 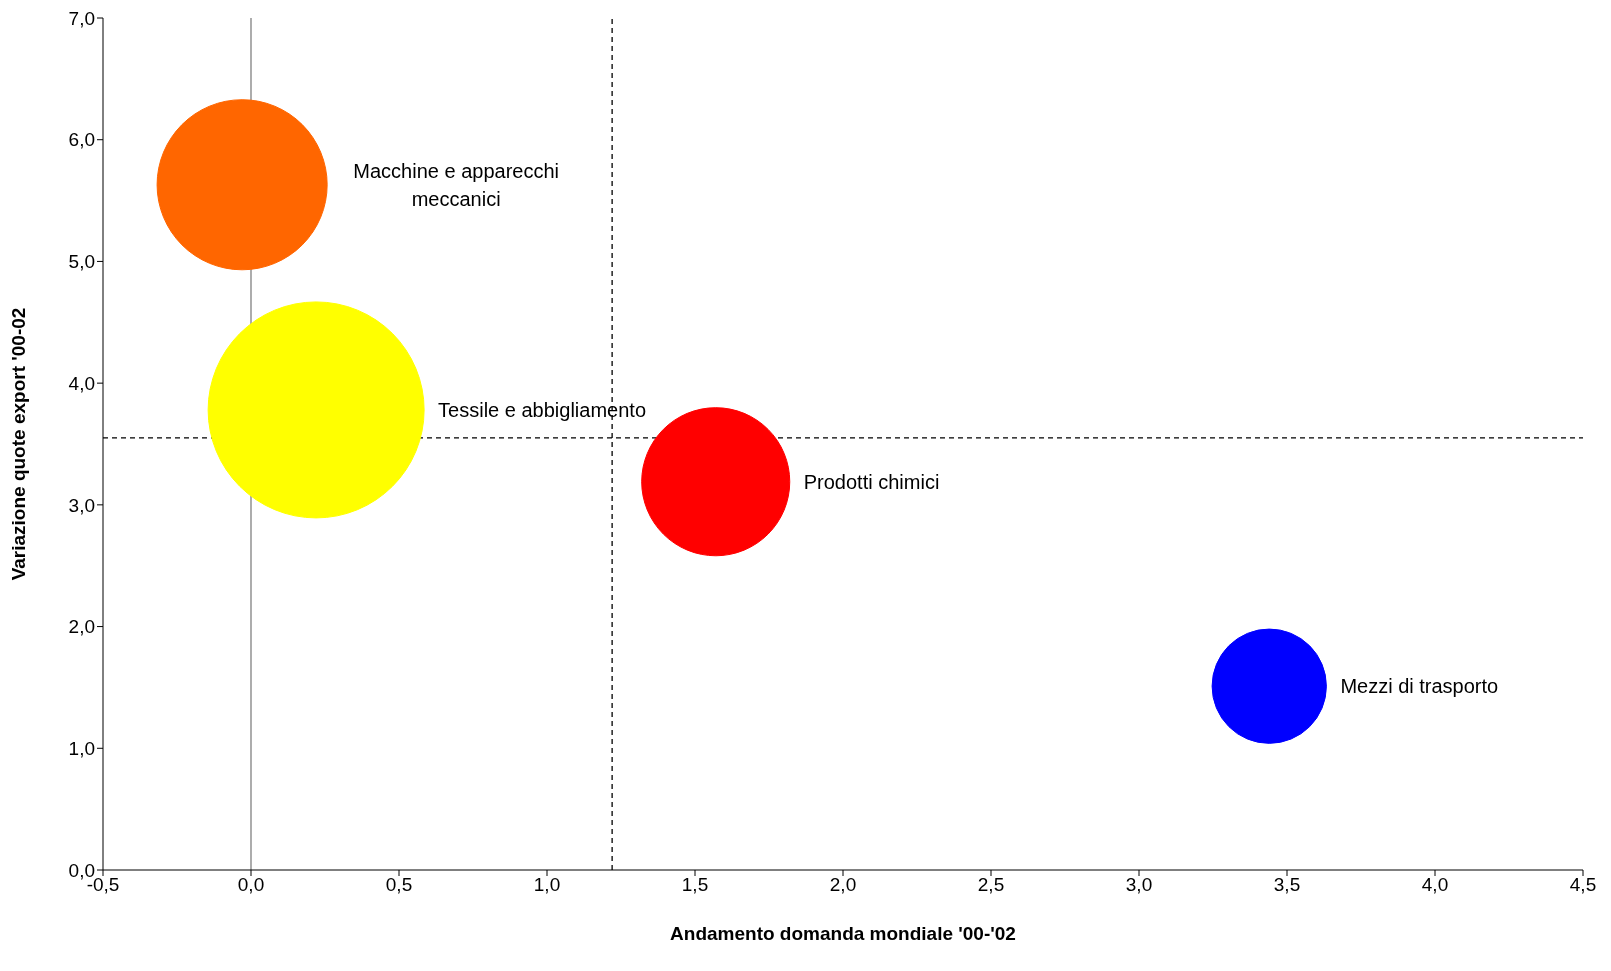 I want to click on y-tick-label: 1,0, so click(x=81, y=749).